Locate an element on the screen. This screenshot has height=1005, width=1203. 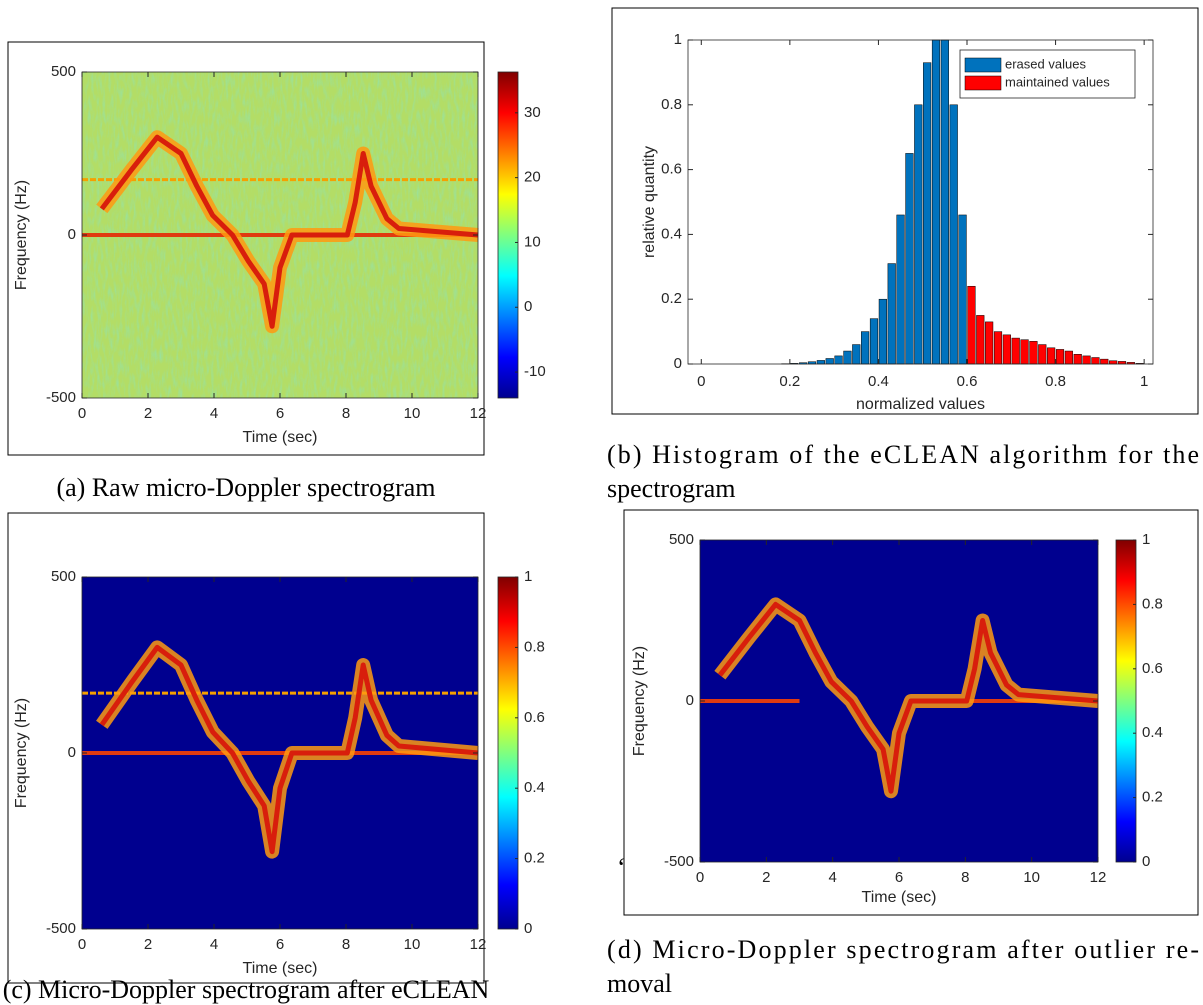
colorbar-tick-label: 0.2 is located at coordinates (1152, 797).